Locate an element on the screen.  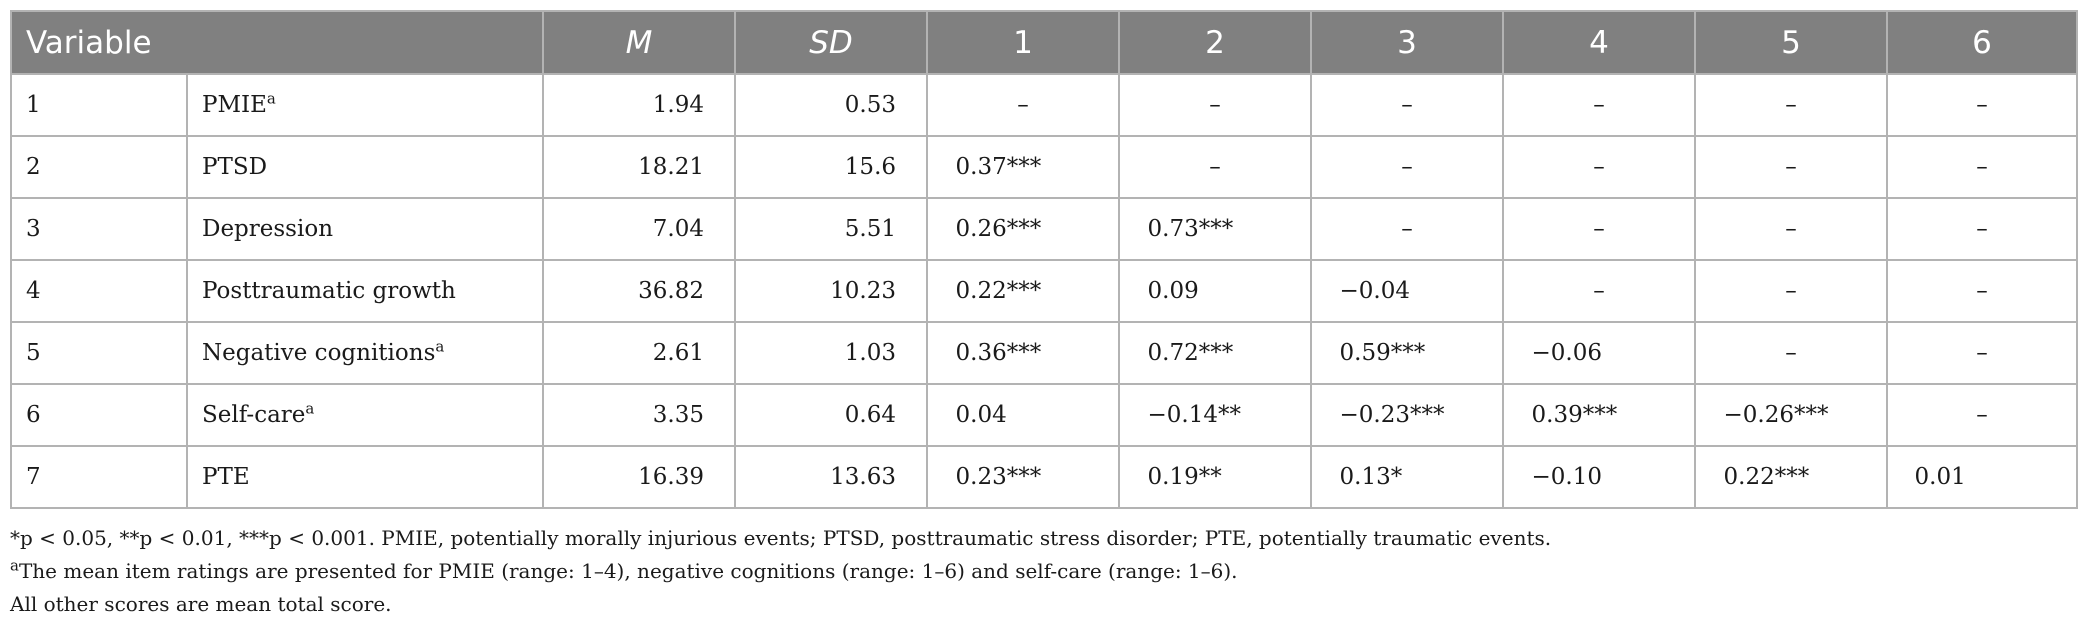
mean-value: 16.39 is located at coordinates (639, 477).